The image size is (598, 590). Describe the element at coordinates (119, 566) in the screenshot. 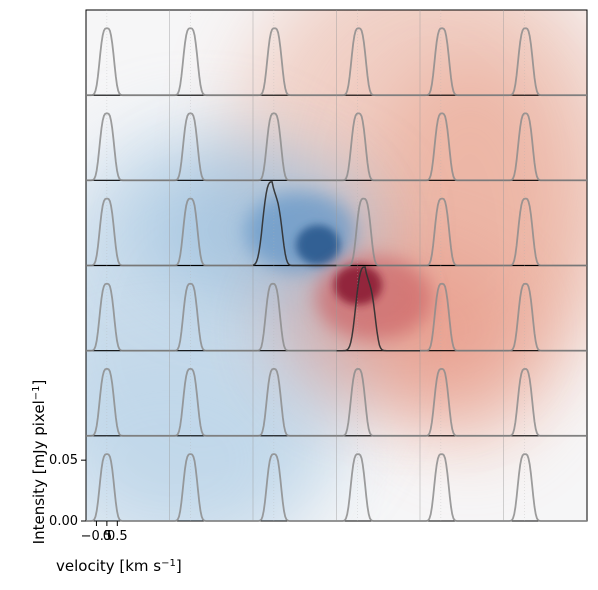

I see `x-axis-label: velocity [km s−1]` at that location.